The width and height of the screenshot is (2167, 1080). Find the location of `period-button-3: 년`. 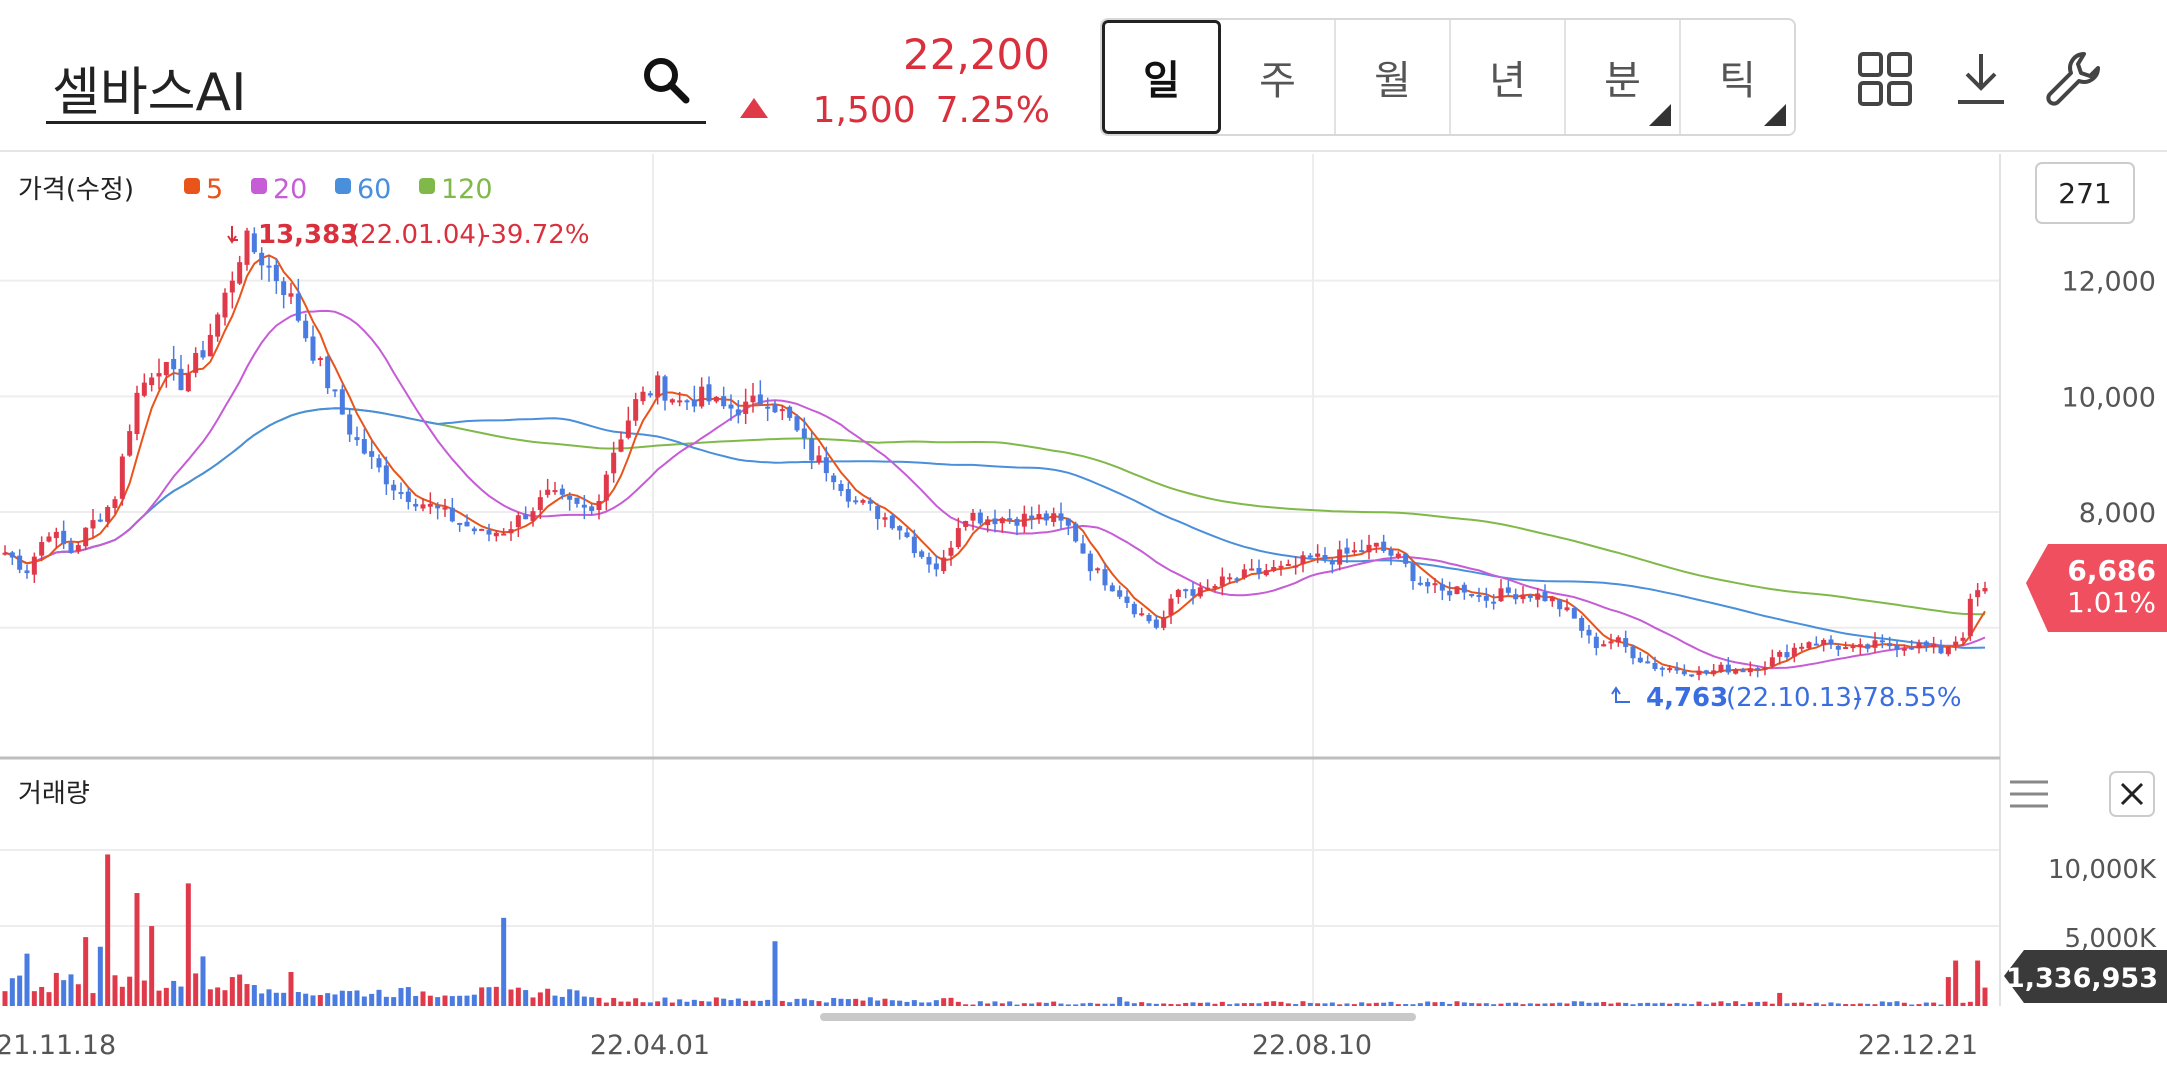

period-button-3: 년 is located at coordinates (1508, 77).